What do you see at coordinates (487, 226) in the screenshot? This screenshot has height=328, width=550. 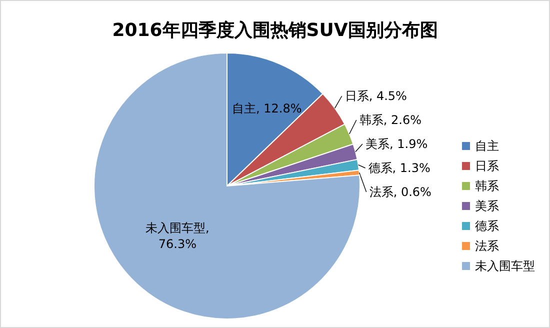 I see `legend-label: 德系` at bounding box center [487, 226].